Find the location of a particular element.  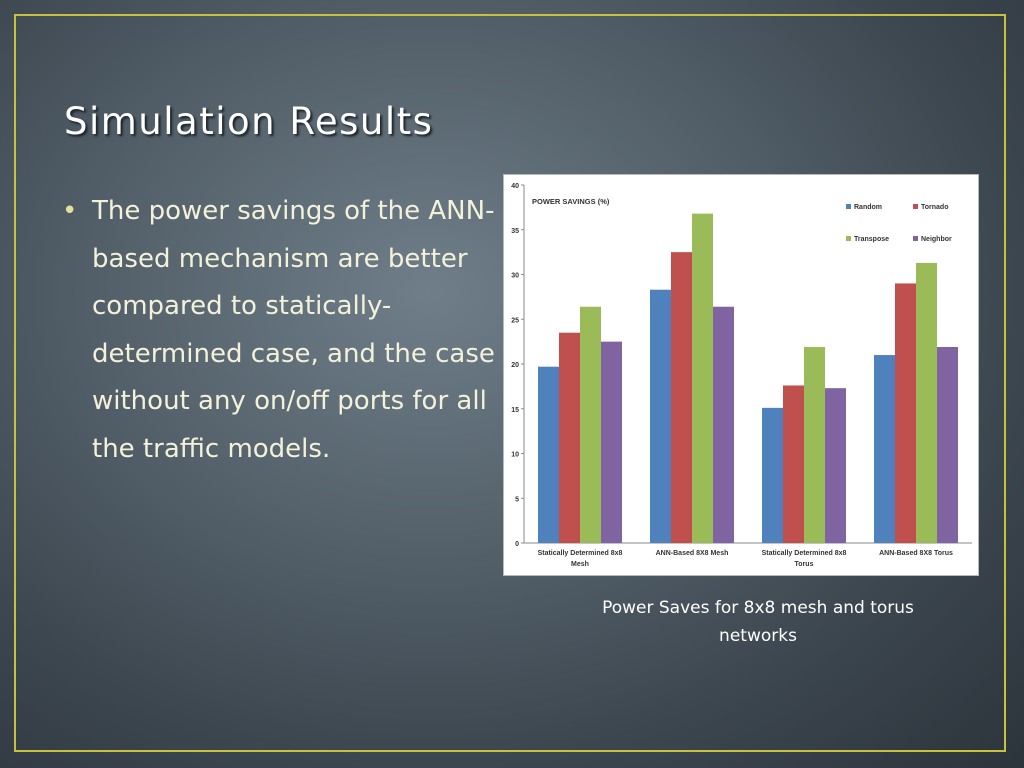

y-tick-label: 15 is located at coordinates (515, 410).